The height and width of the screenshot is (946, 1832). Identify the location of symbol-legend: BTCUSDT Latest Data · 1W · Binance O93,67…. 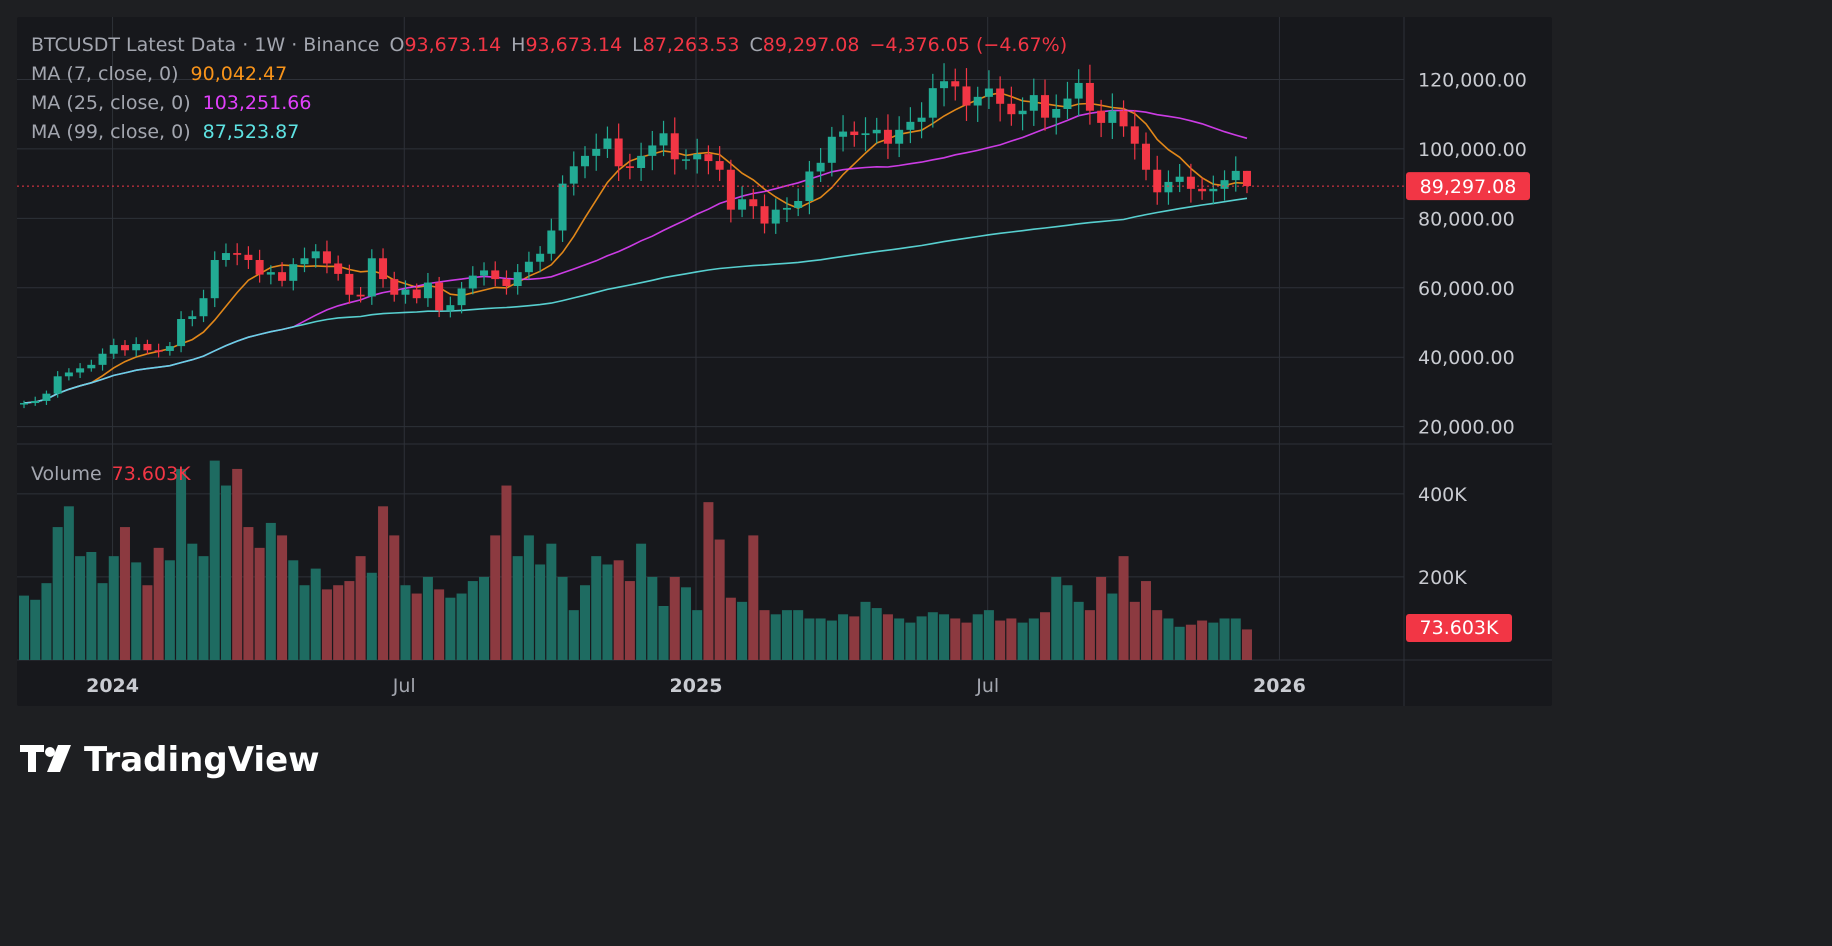
(549, 45).